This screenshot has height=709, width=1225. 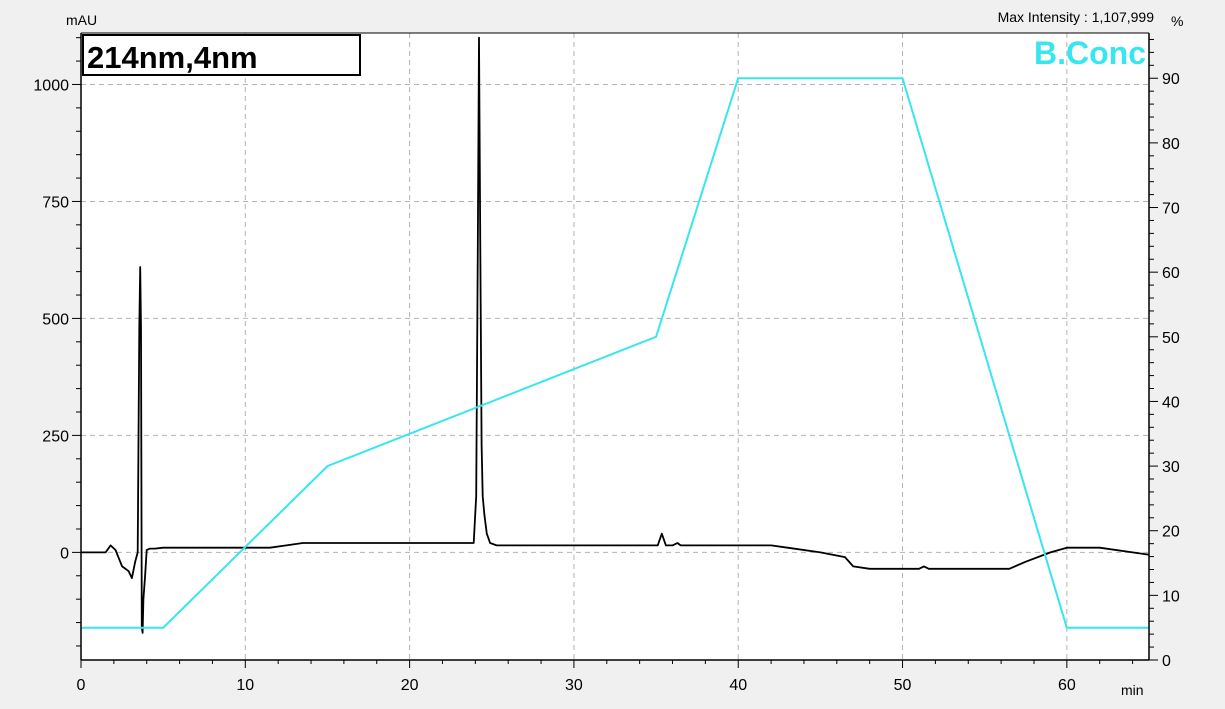 I want to click on x-tick-label: 40, so click(x=738, y=685).